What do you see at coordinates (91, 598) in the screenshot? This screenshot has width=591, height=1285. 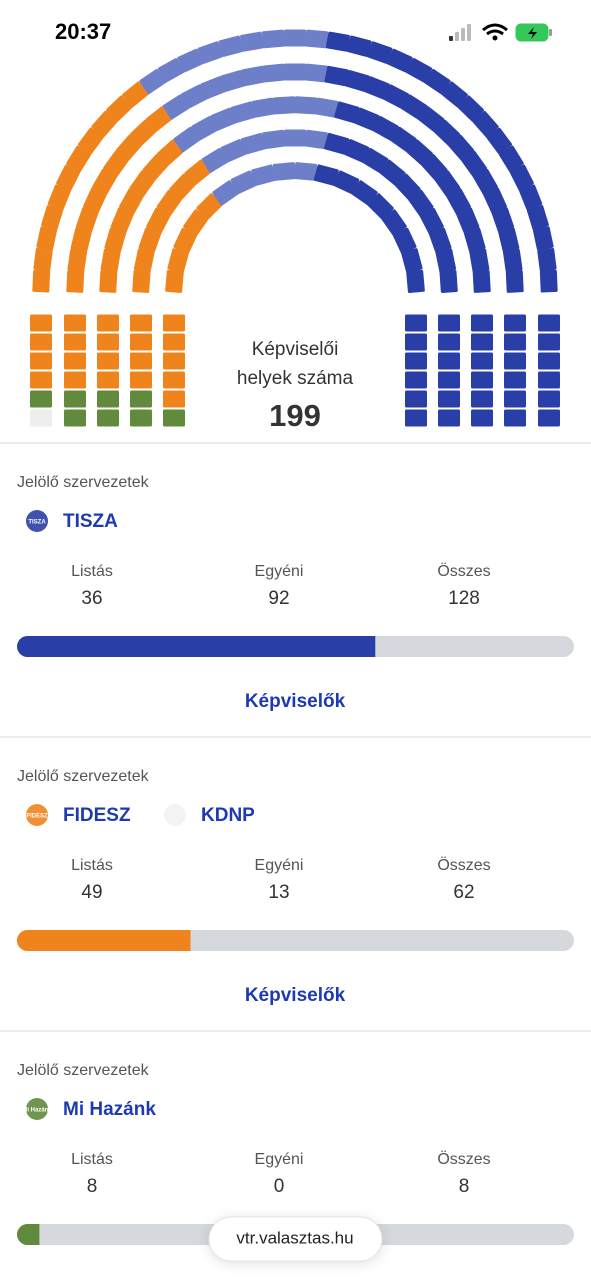 I see `stat-value: 36` at bounding box center [91, 598].